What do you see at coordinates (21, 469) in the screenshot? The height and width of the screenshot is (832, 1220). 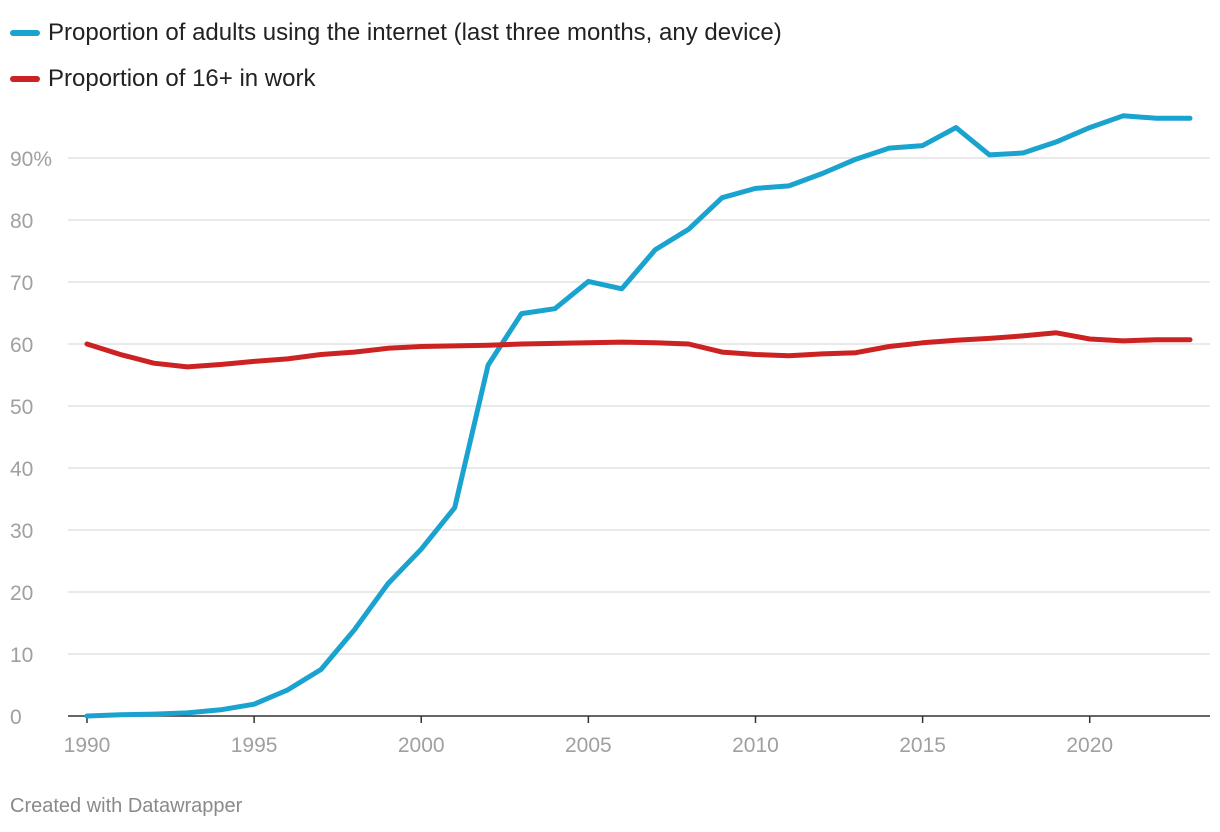 I see `y-tick-label: 40` at bounding box center [21, 469].